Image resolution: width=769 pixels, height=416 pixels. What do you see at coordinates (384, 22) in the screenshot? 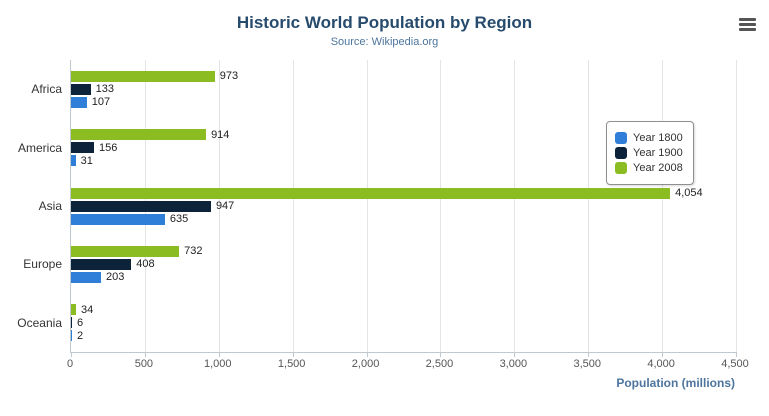
I see `chart-title: Historic World Population by Region` at bounding box center [384, 22].